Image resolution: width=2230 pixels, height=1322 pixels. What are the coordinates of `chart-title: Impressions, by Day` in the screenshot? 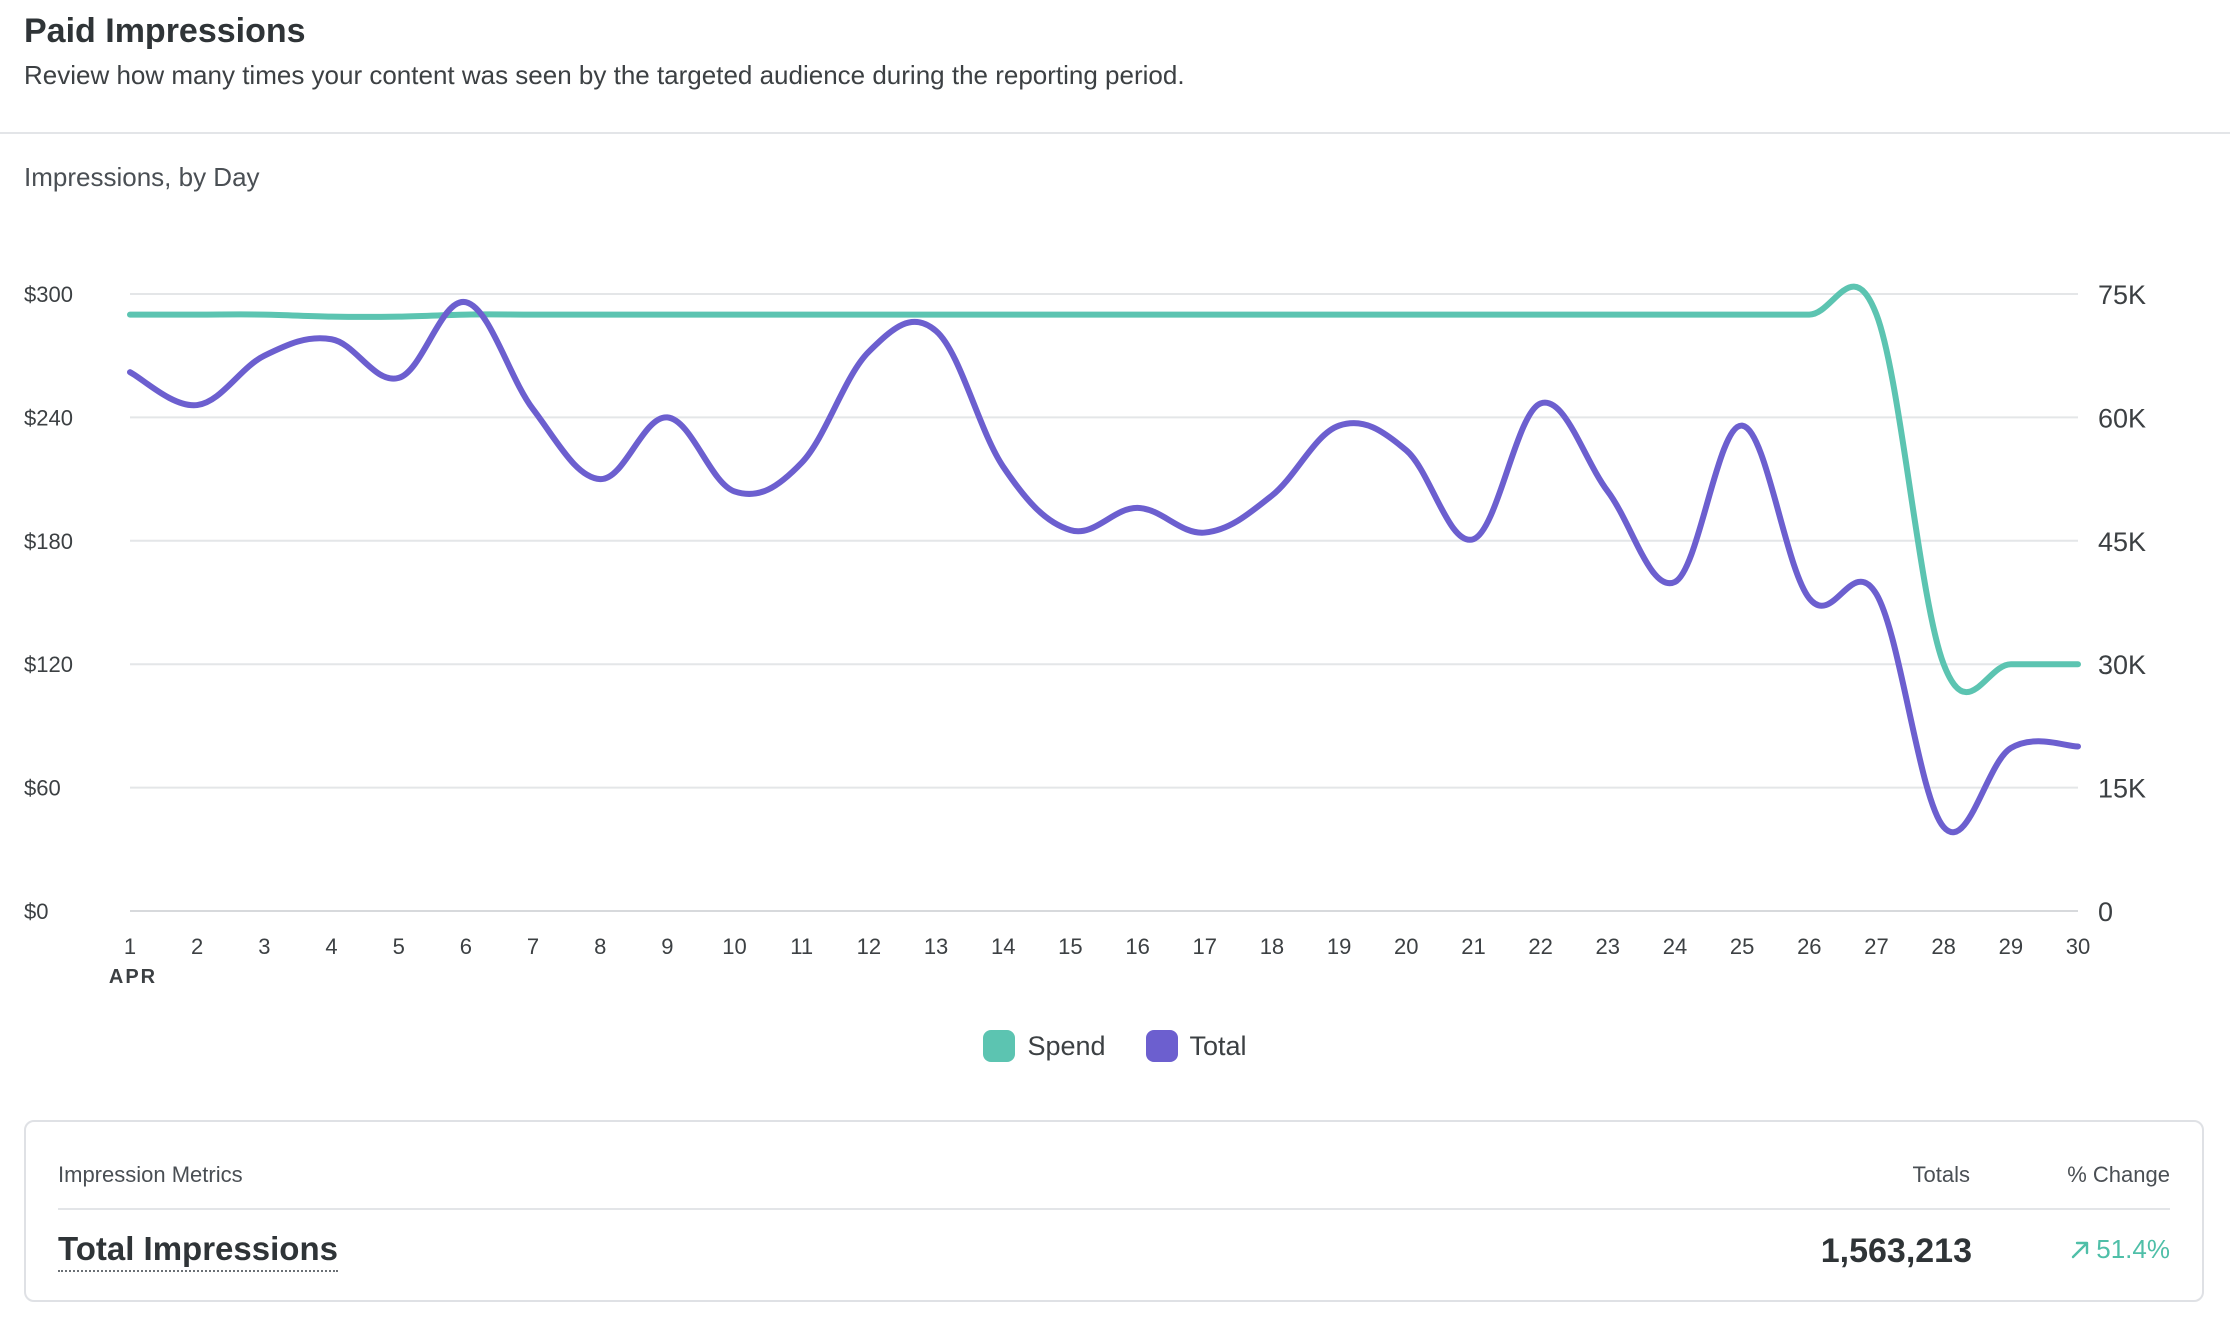 It's located at (142, 177).